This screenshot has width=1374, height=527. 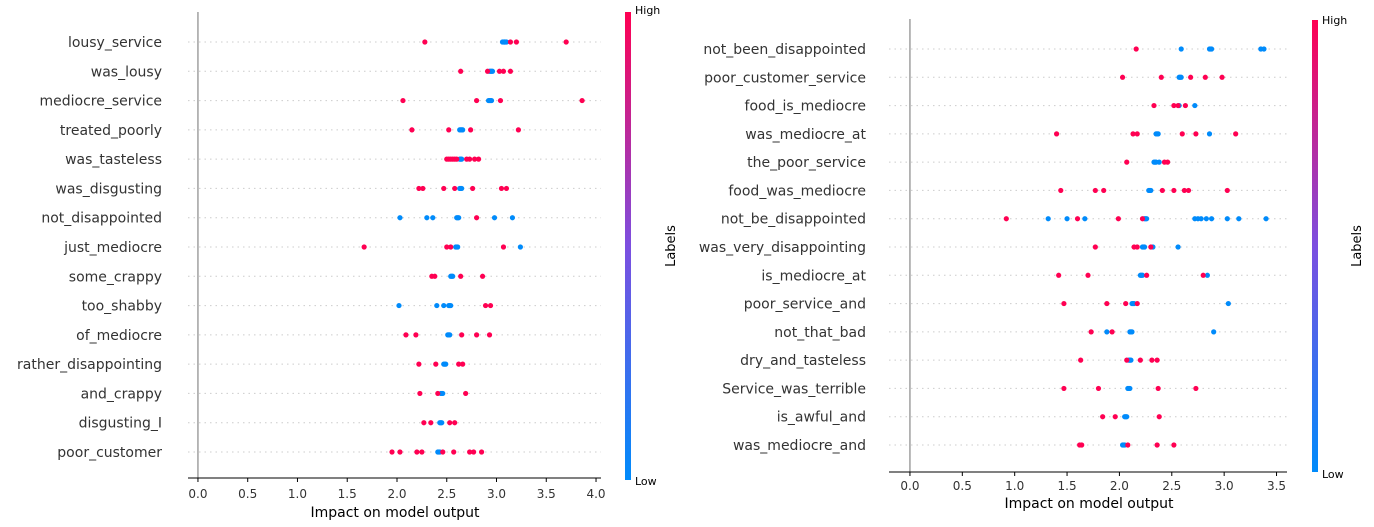 I want to click on feature-label: food_is_mediocre, so click(x=805, y=107).